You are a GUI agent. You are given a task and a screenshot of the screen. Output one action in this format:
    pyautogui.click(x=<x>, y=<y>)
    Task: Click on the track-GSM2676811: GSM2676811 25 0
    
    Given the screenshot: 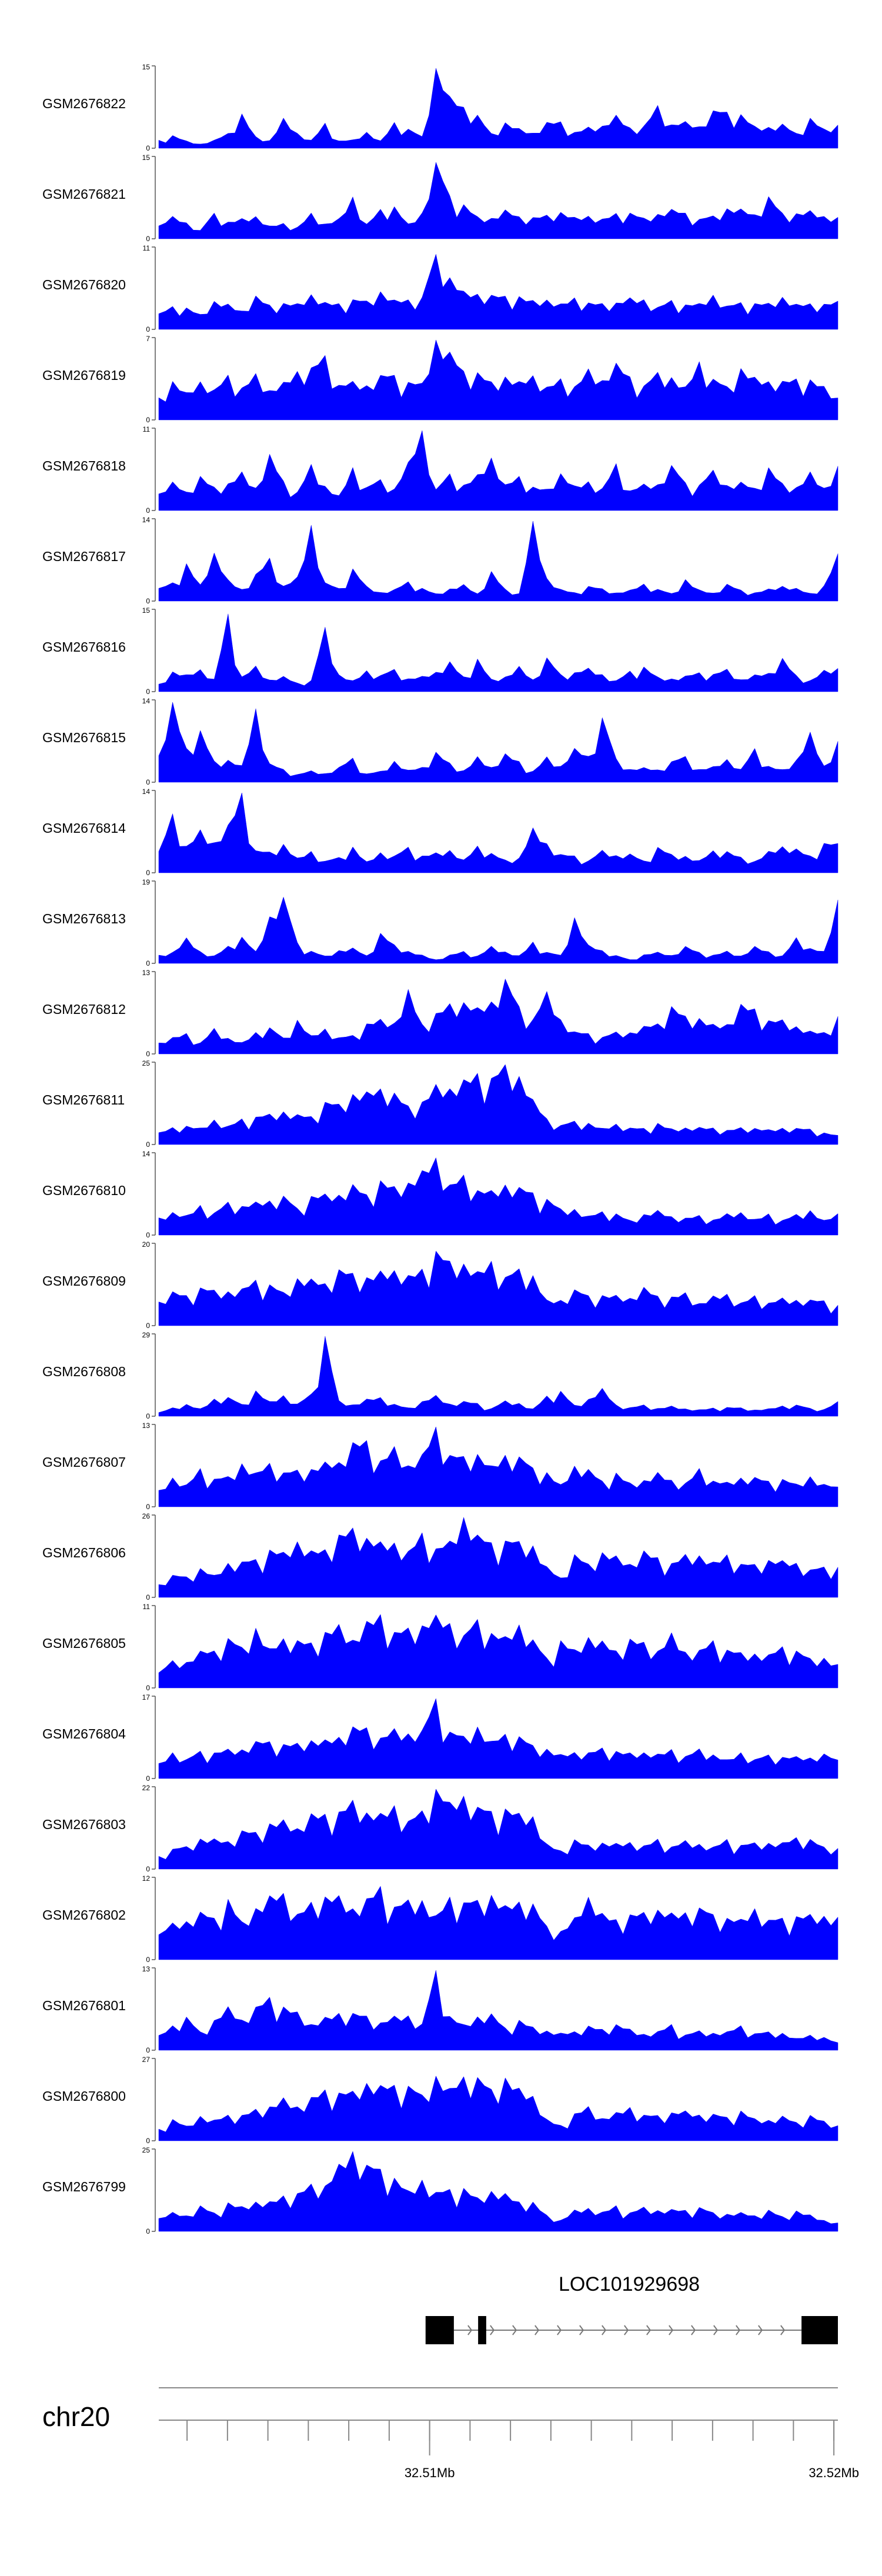 What is the action you would take?
    pyautogui.click(x=440, y=1104)
    